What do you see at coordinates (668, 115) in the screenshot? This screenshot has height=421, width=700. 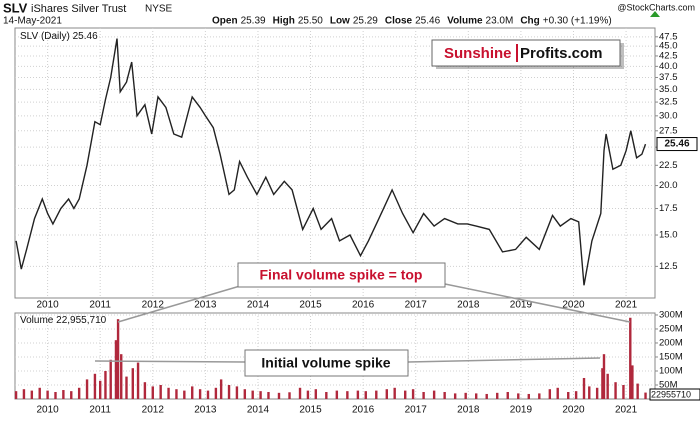 I see `y-tick-label: 30.0` at bounding box center [668, 115].